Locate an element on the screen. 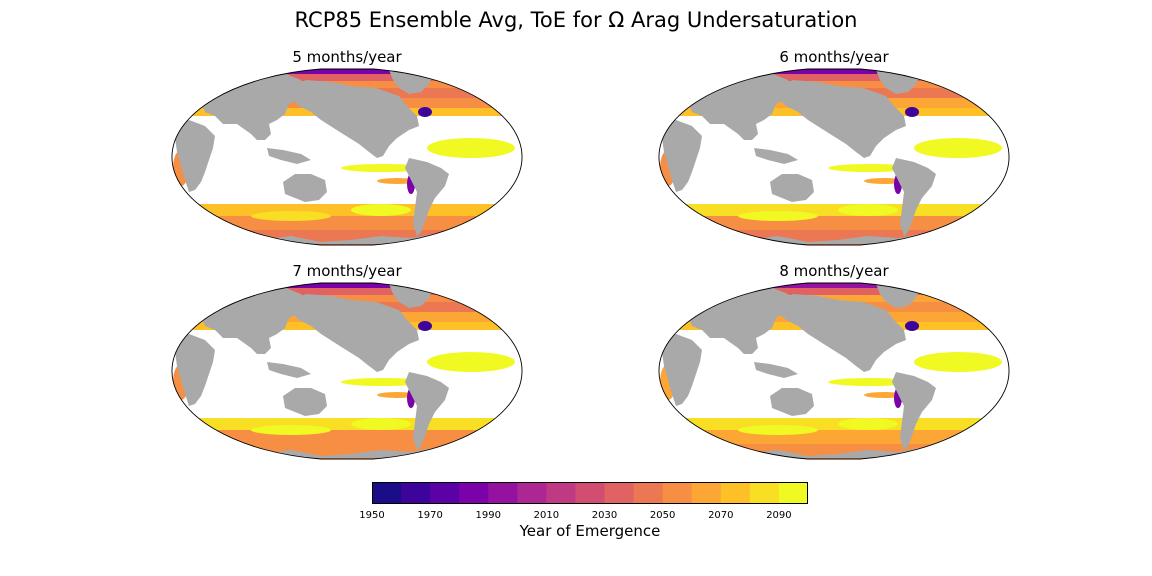  map-panel-6-months: 6 months/year is located at coordinates (834, 148).